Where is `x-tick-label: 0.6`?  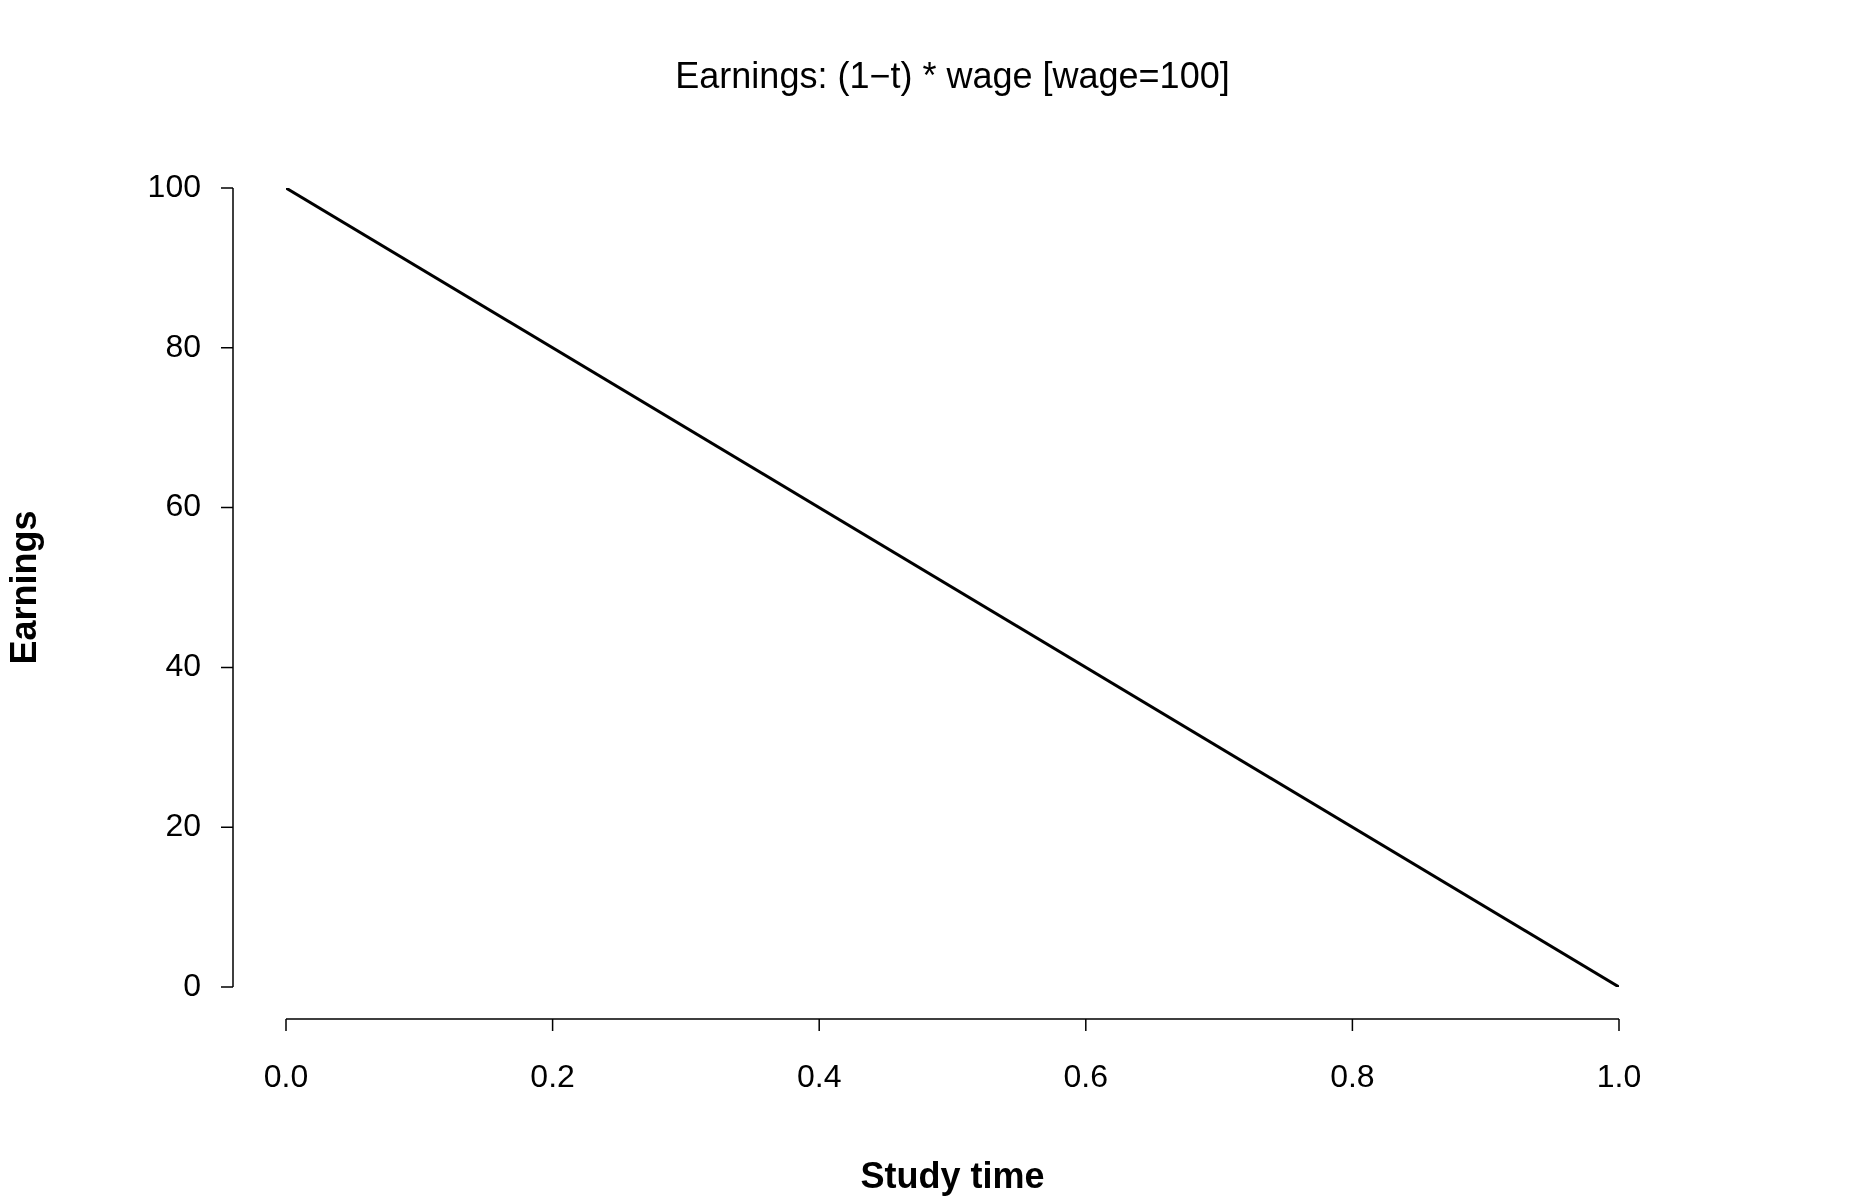
x-tick-label: 0.6 is located at coordinates (1086, 1076).